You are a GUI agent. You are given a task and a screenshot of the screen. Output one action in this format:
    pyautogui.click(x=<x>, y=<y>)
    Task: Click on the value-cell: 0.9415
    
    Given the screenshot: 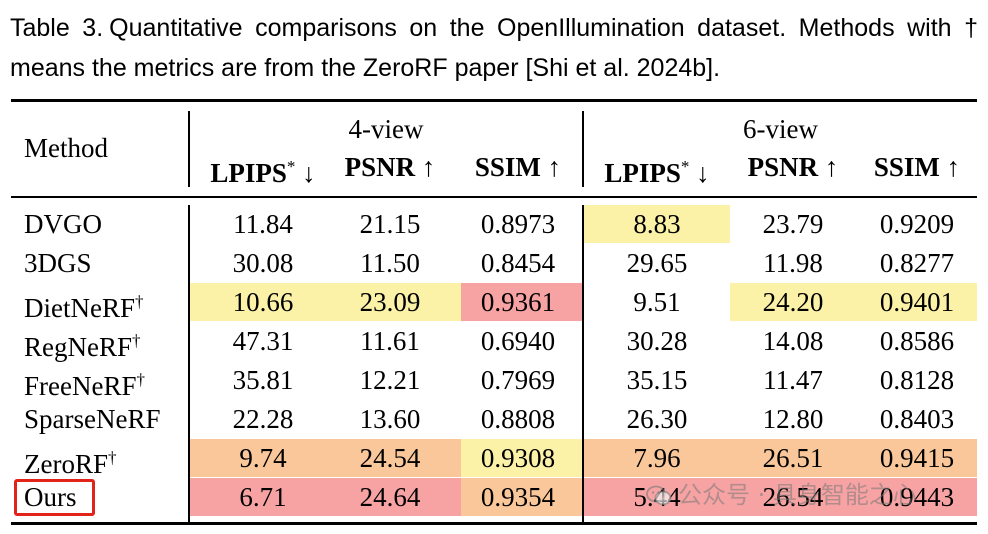 What is the action you would take?
    pyautogui.click(x=917, y=458)
    